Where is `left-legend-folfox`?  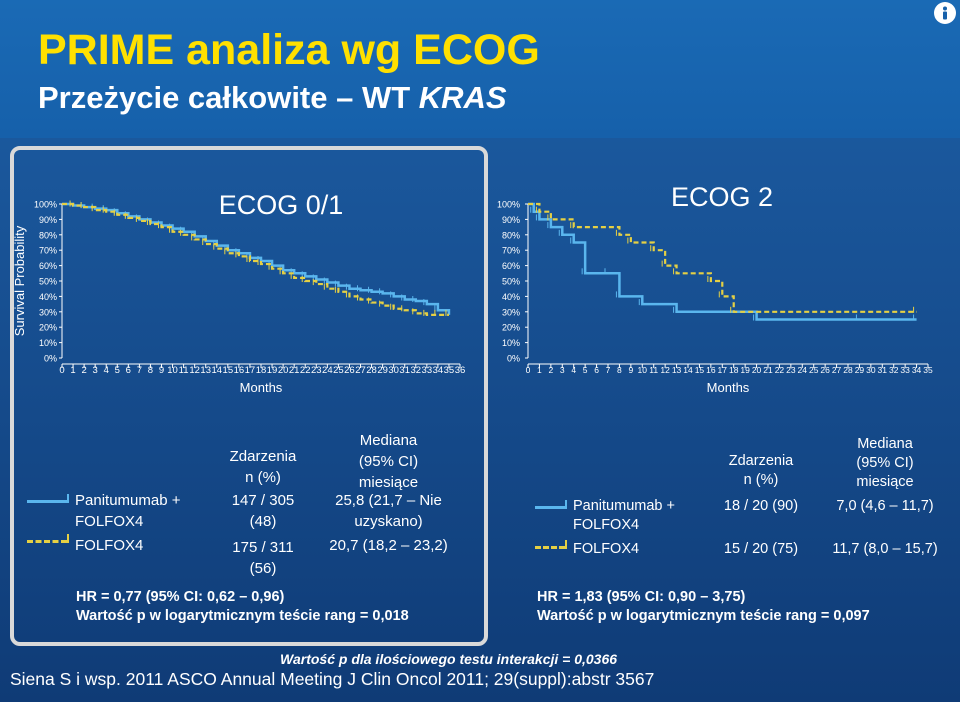
left-legend-folfox is located at coordinates (48, 538).